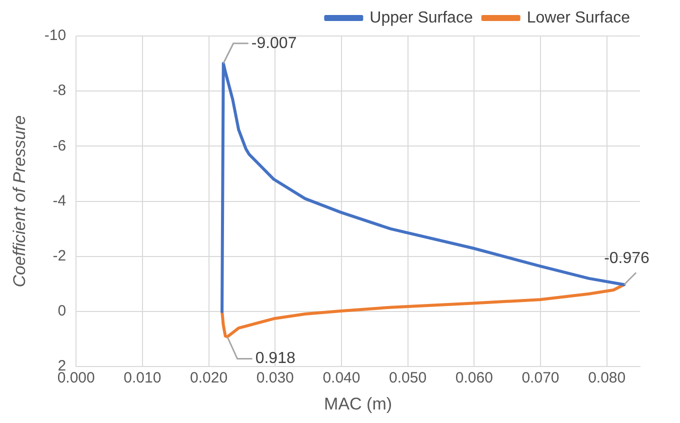  Describe the element at coordinates (59, 256) in the screenshot. I see `y-tick-label: -2` at that location.